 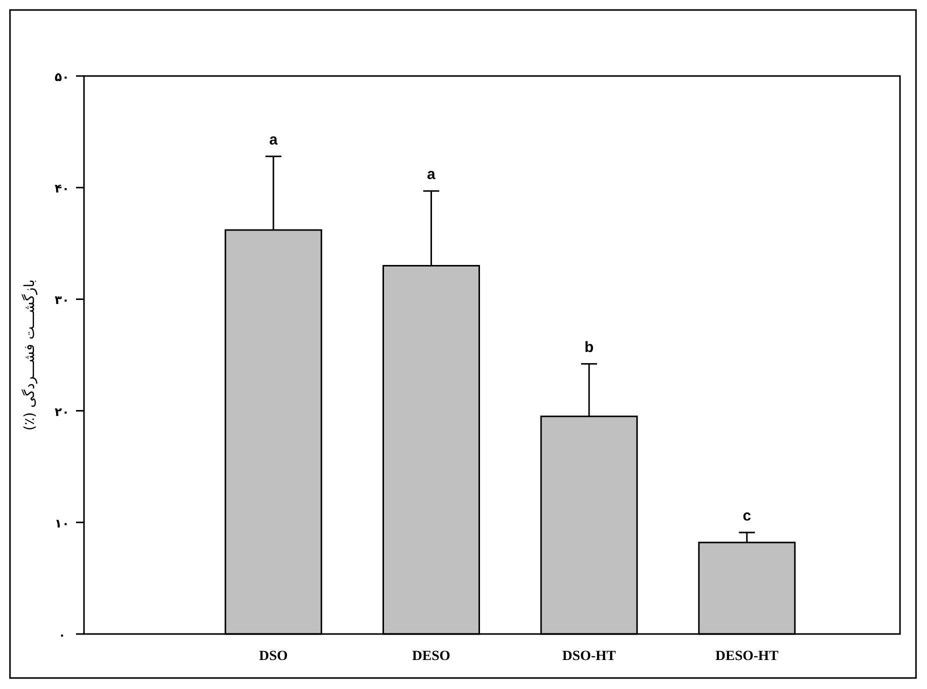 I want to click on y-tick-label: ۱۰, so click(x=62, y=523).